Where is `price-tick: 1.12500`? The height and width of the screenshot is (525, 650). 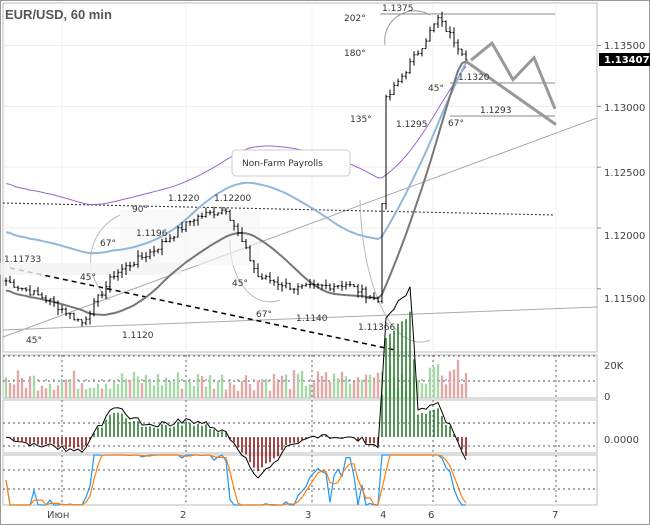
price-tick: 1.12500 is located at coordinates (624, 173).